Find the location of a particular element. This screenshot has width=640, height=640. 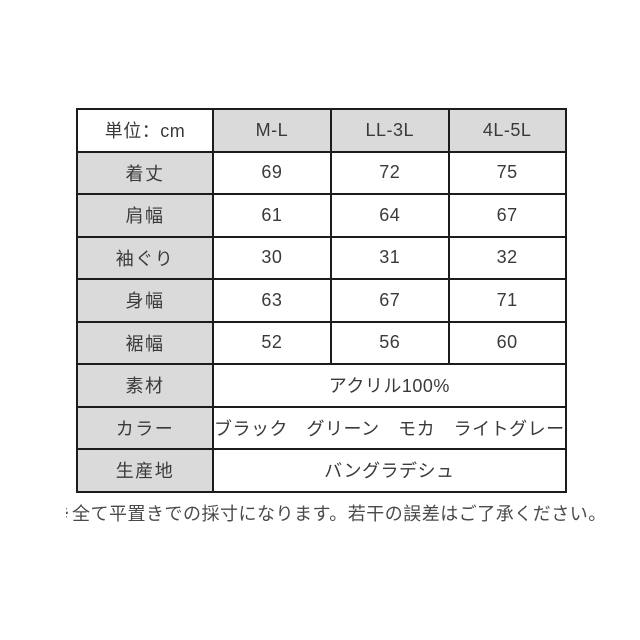

length-value-ml: 69 is located at coordinates (272, 172).